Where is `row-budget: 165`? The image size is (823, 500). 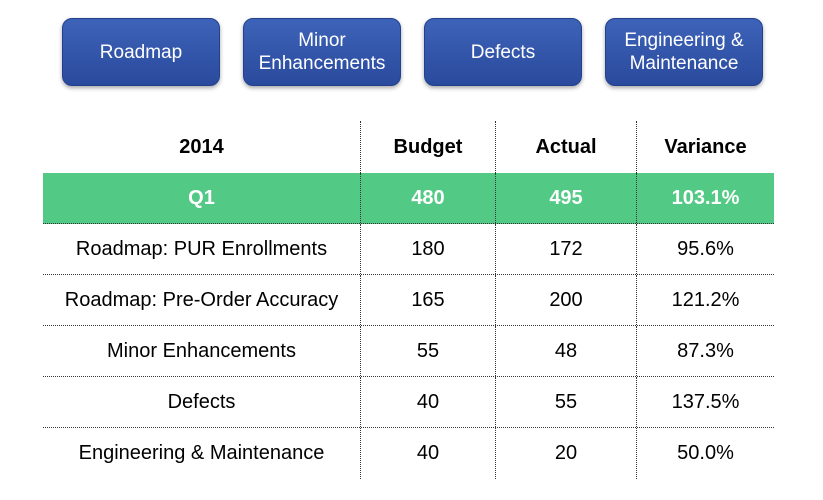 row-budget: 165 is located at coordinates (428, 300).